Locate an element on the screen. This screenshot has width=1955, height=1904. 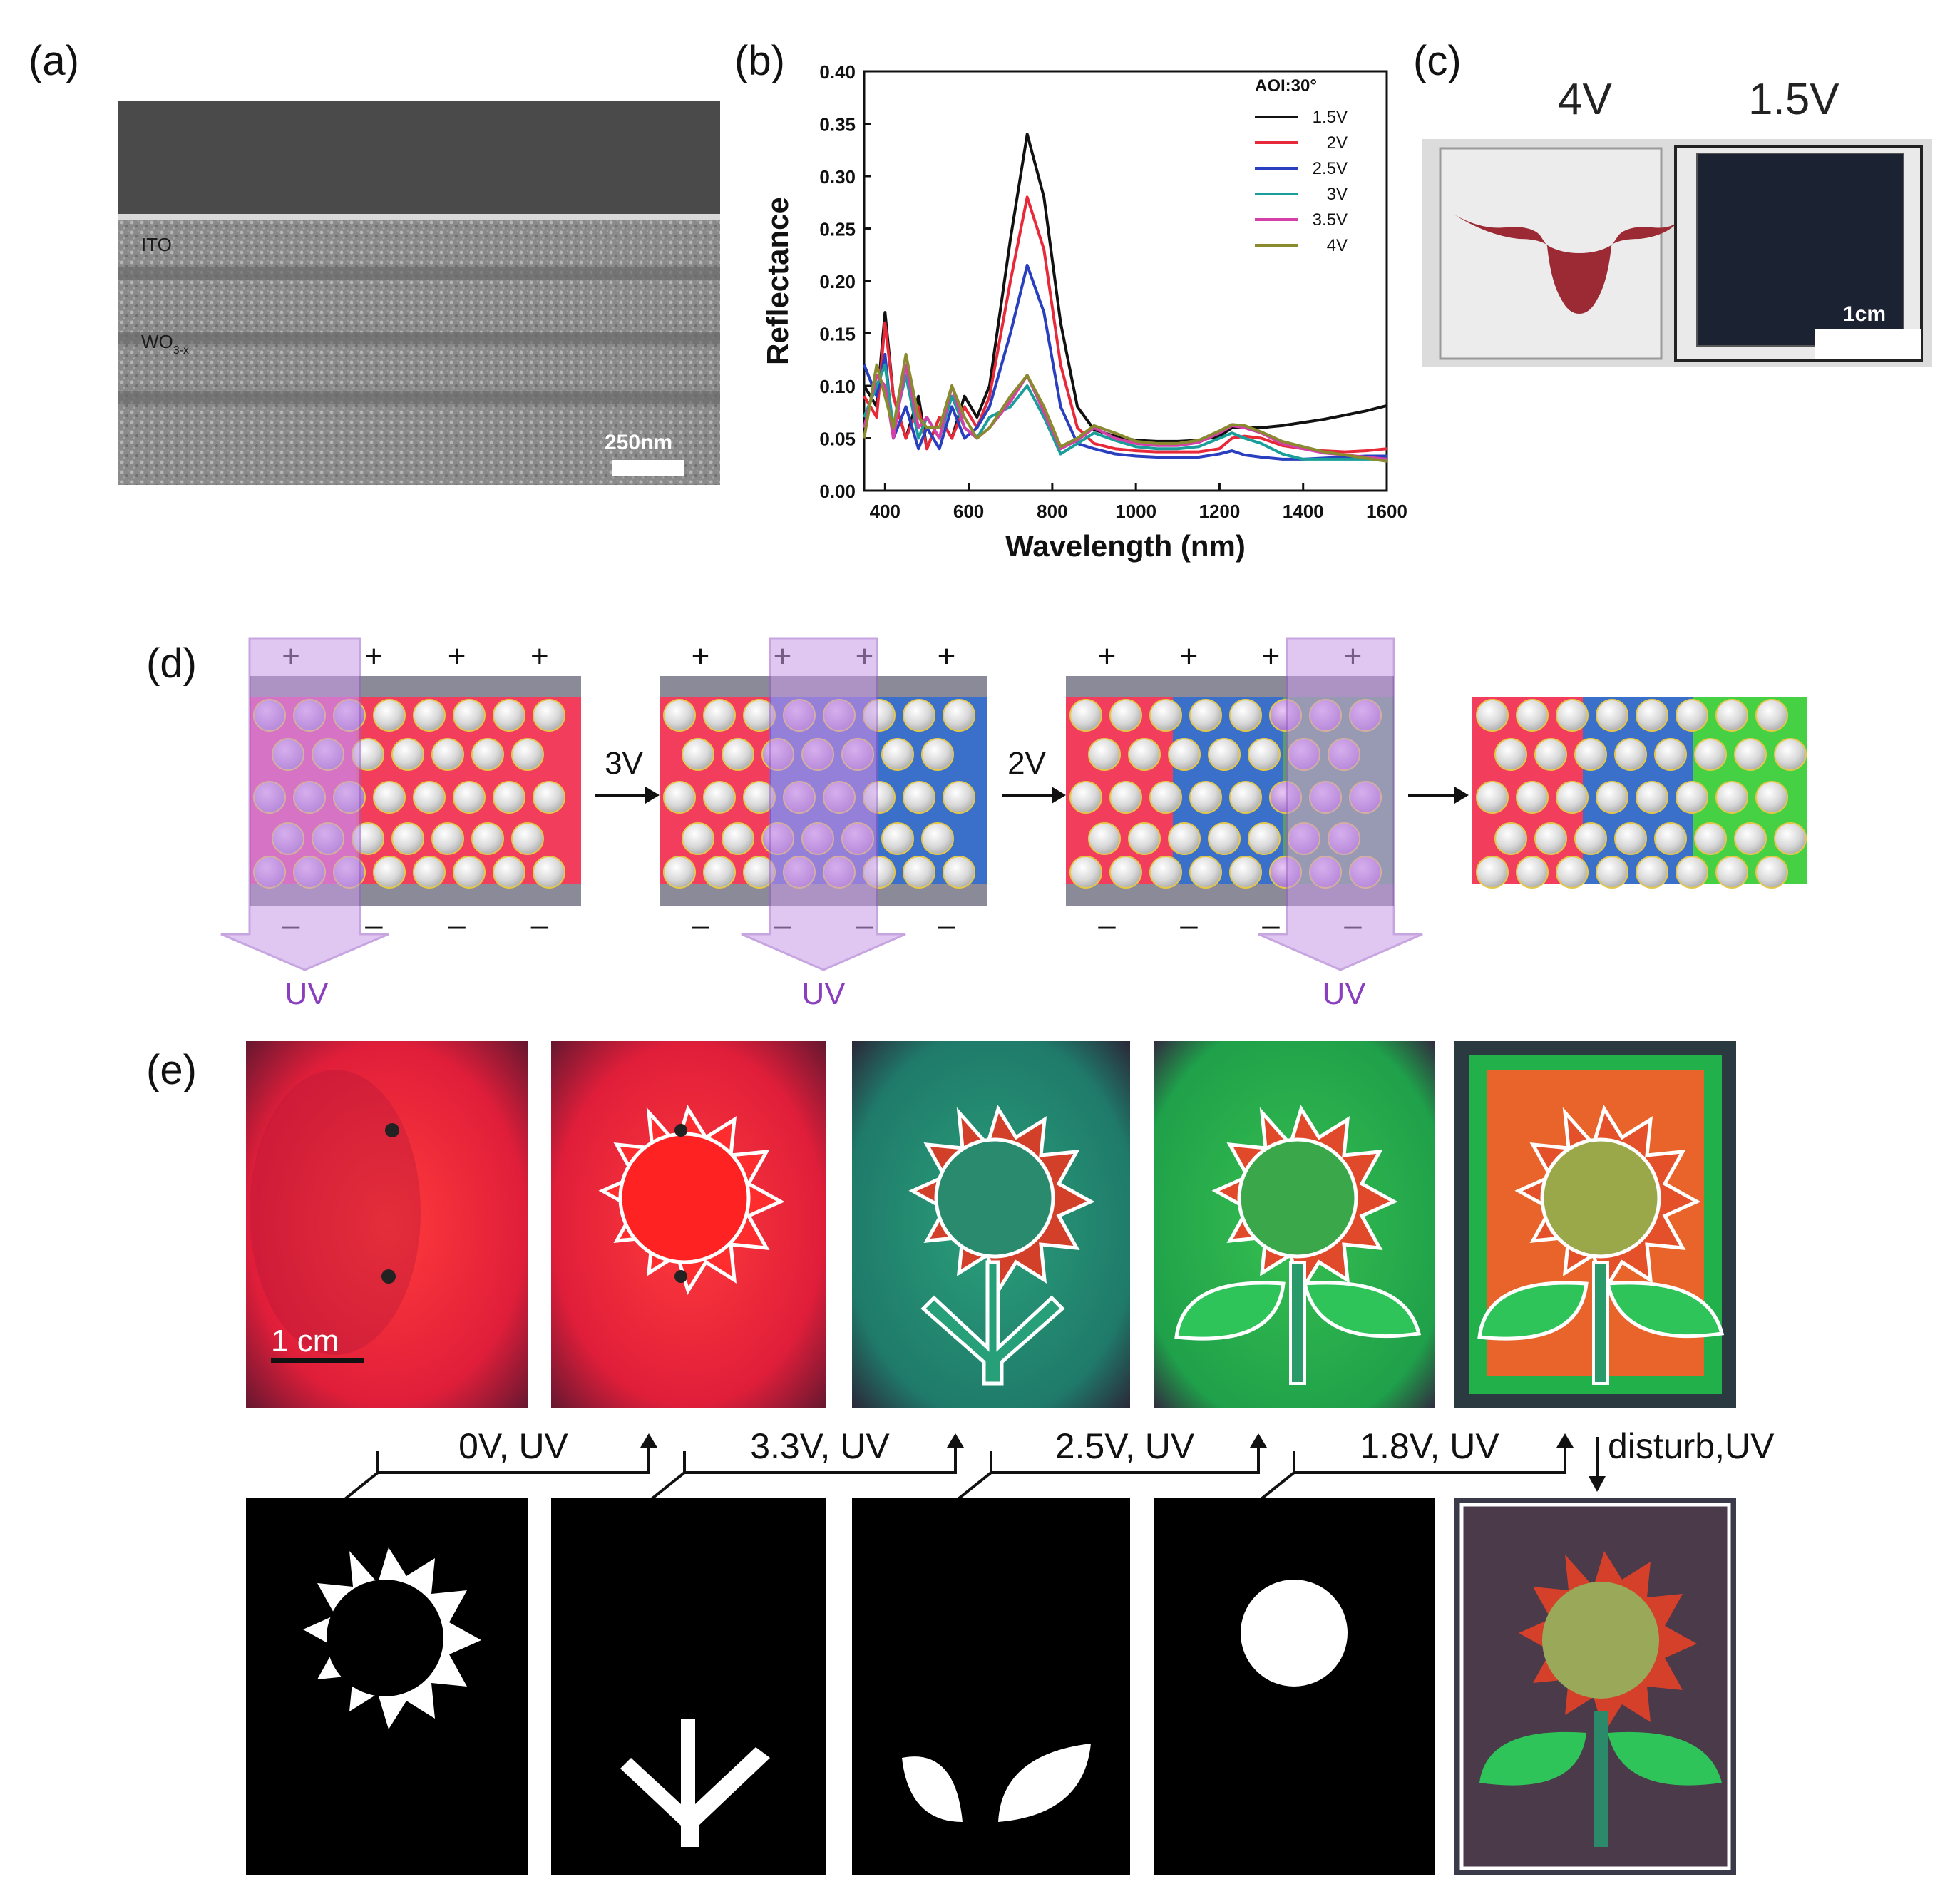
device-photo: 1cm is located at coordinates (1677, 253).